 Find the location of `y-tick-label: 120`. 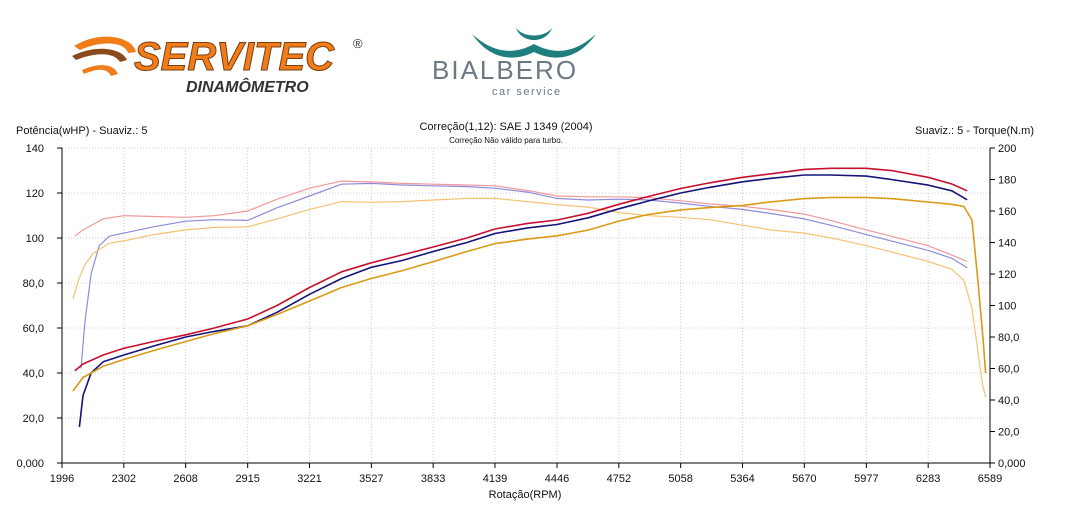

y-tick-label: 120 is located at coordinates (35, 194).